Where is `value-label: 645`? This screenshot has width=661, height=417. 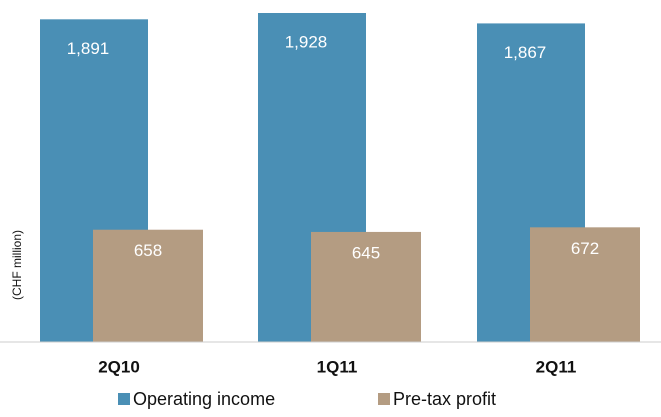
value-label: 645 is located at coordinates (366, 252).